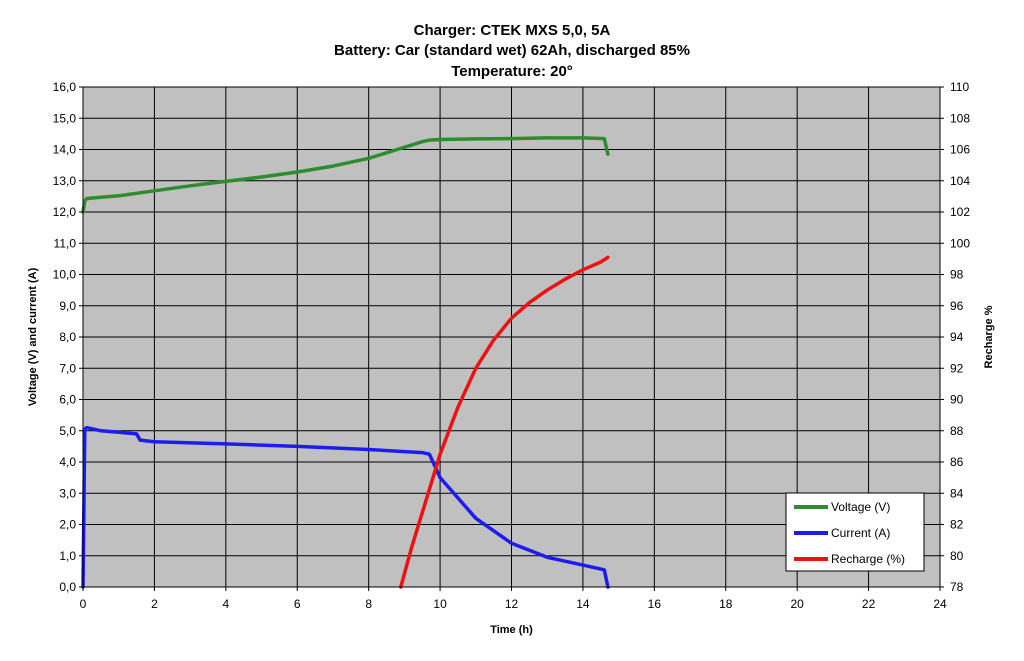  Describe the element at coordinates (67, 525) in the screenshot. I see `y-left-tick-label: 2,0` at that location.